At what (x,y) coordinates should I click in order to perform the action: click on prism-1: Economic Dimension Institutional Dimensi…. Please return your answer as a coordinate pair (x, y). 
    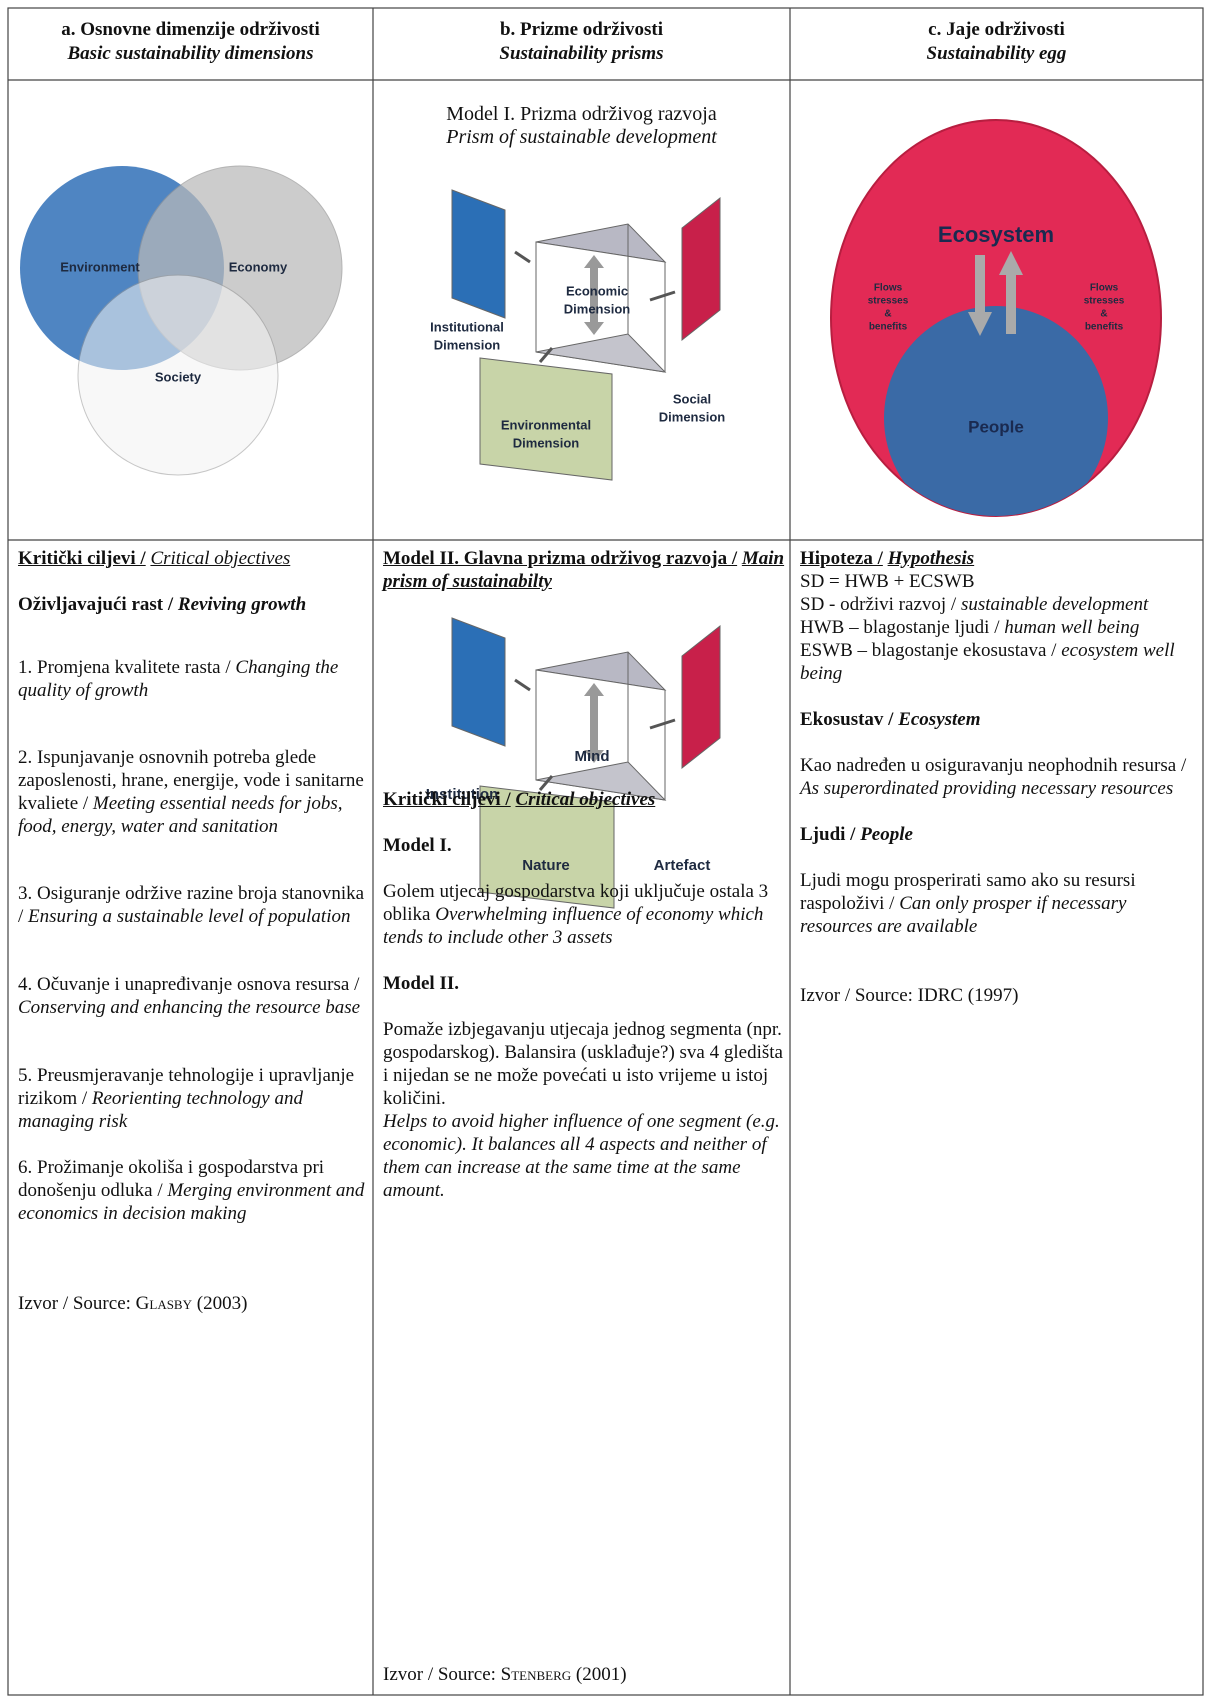
    Looking at the image, I should click on (578, 335).